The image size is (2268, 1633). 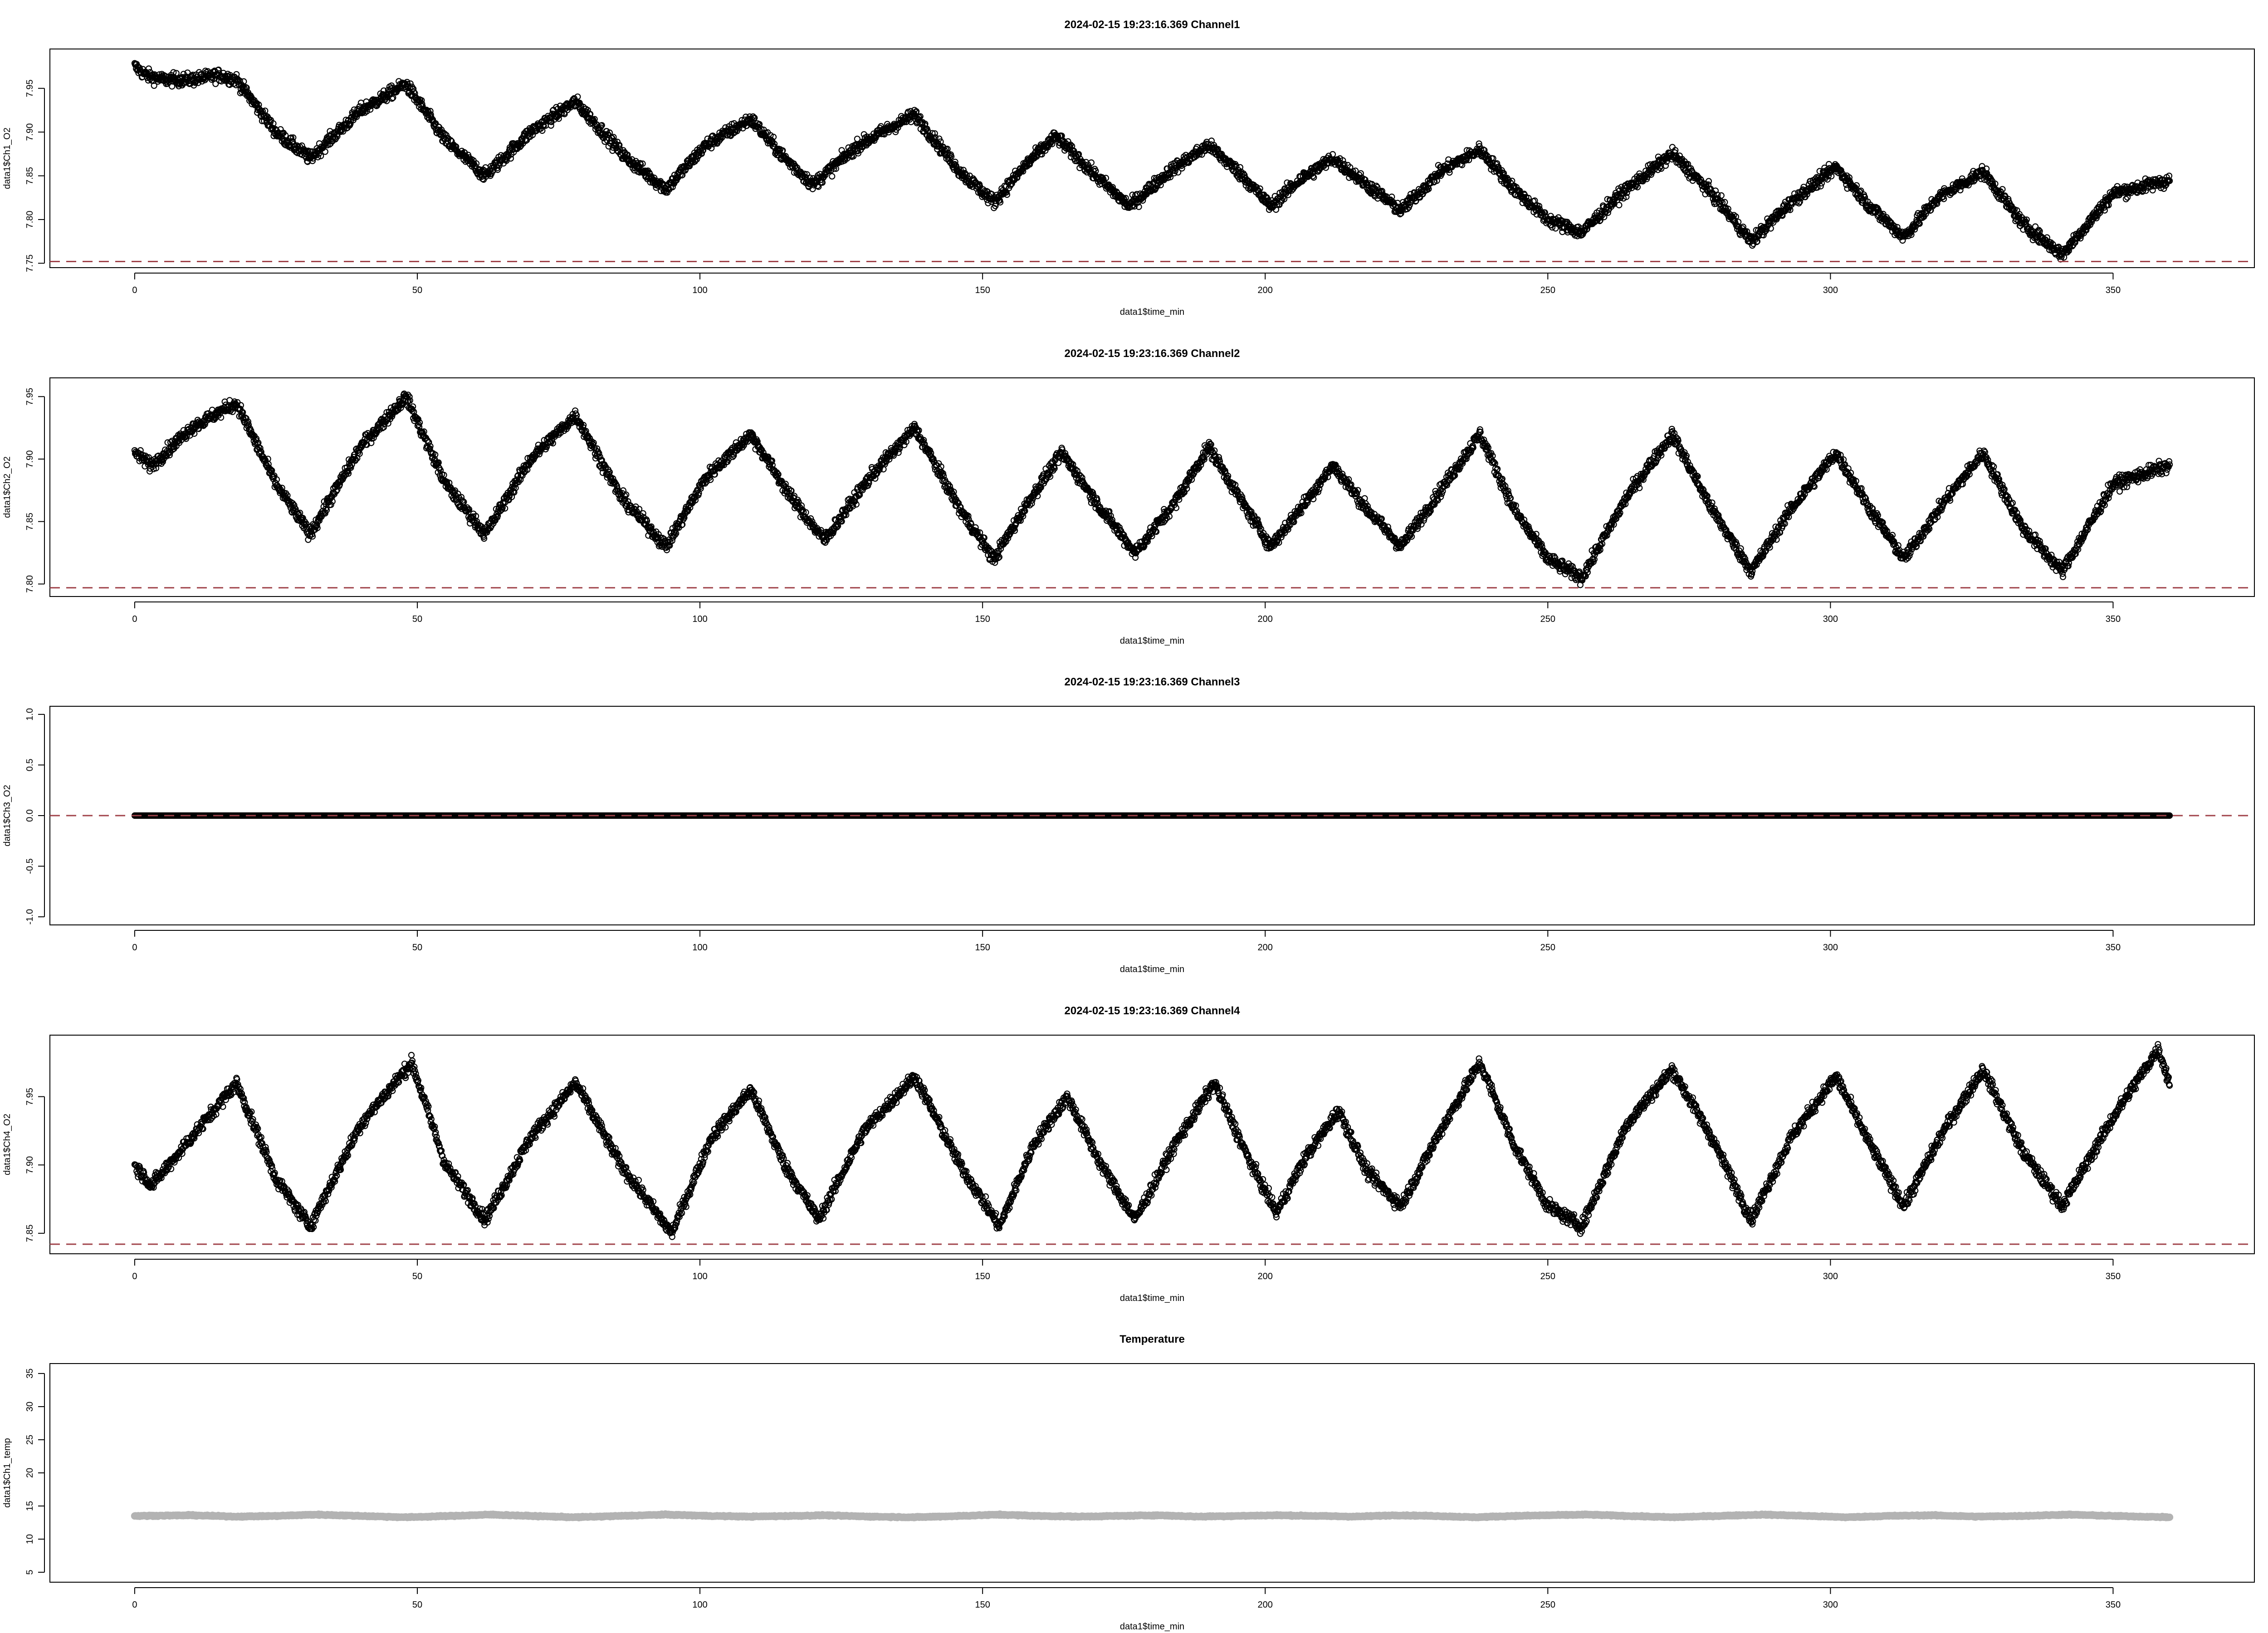 I want to click on y-tick-label: 7.85, so click(x=30, y=176).